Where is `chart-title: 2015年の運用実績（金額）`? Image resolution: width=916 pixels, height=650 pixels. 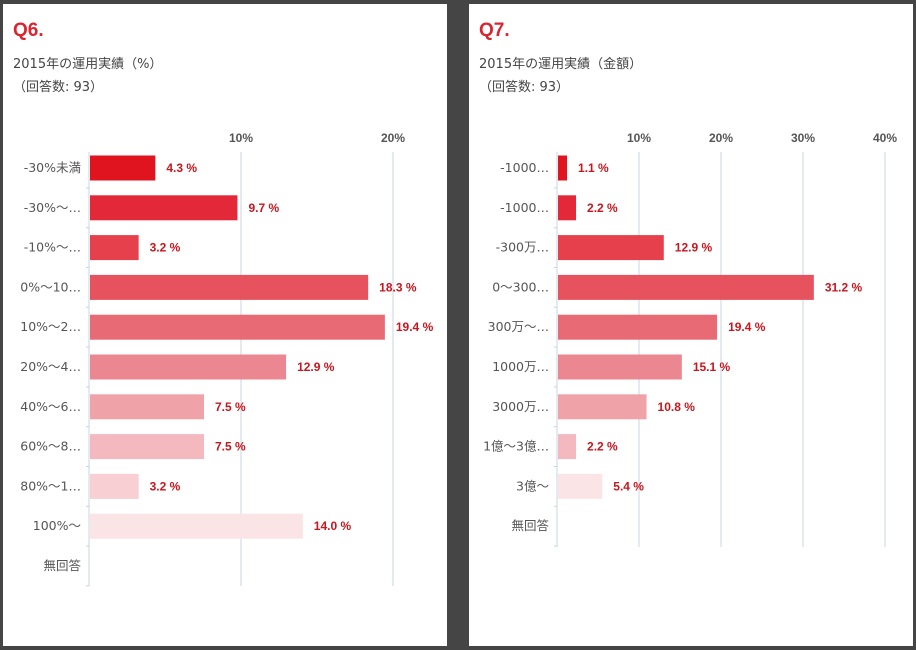
chart-title: 2015年の運用実績（金額） is located at coordinates (561, 64).